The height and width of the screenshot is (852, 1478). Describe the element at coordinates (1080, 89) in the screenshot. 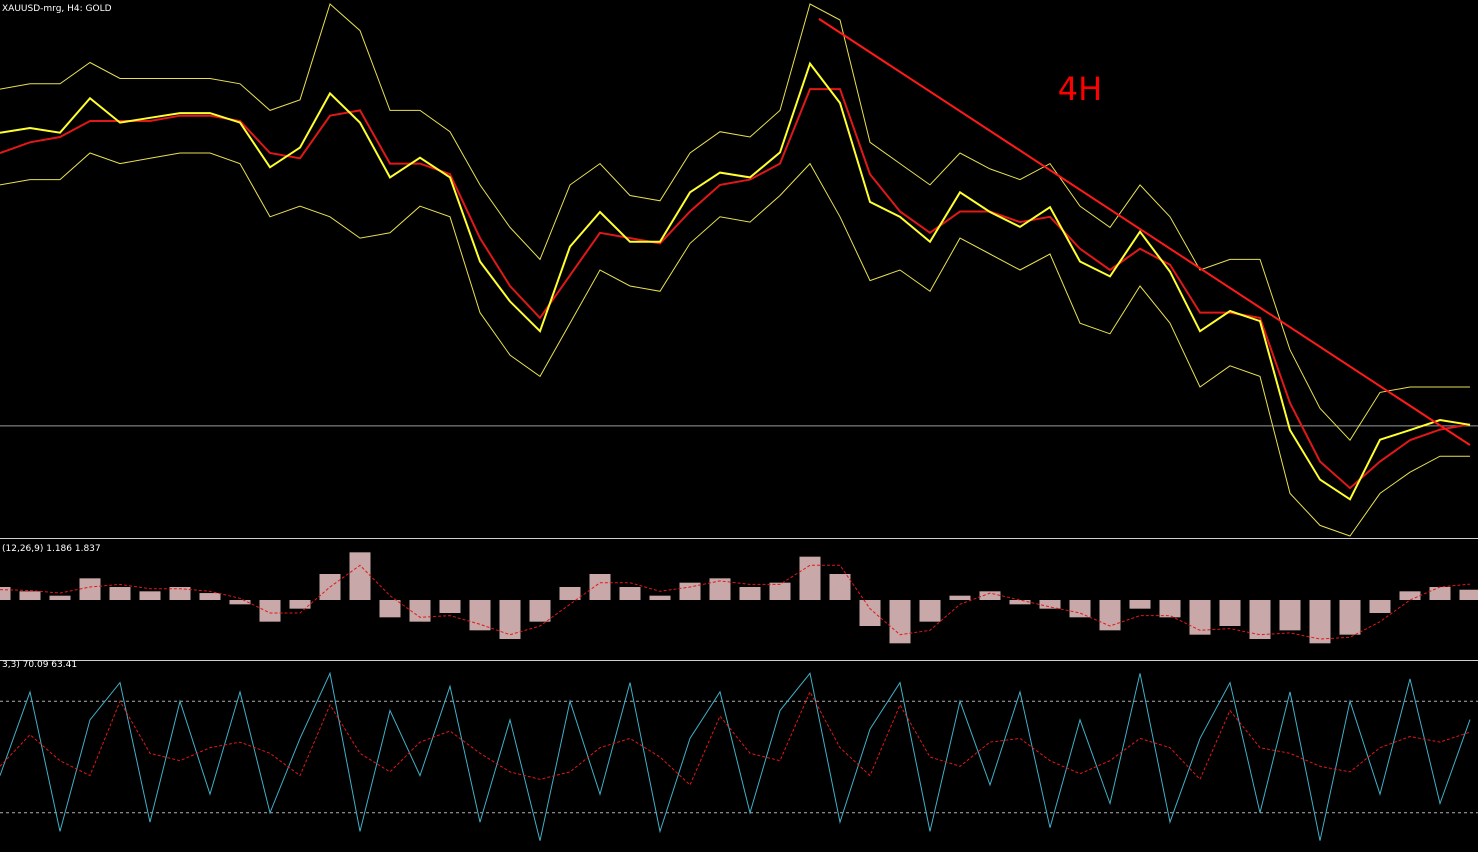

I see `annotation: 4H` at that location.